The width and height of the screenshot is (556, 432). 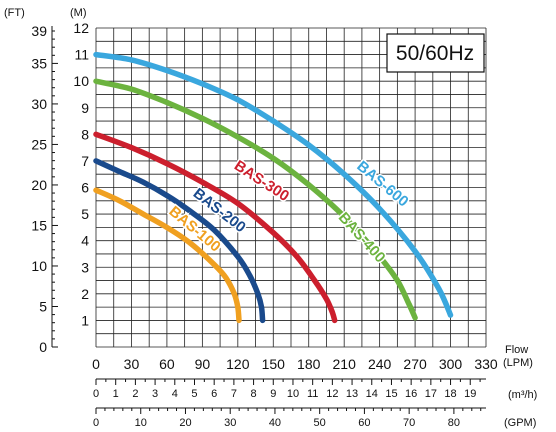 What do you see at coordinates (155, 394) in the screenshot?
I see `x-m3h-tick-label: 3` at bounding box center [155, 394].